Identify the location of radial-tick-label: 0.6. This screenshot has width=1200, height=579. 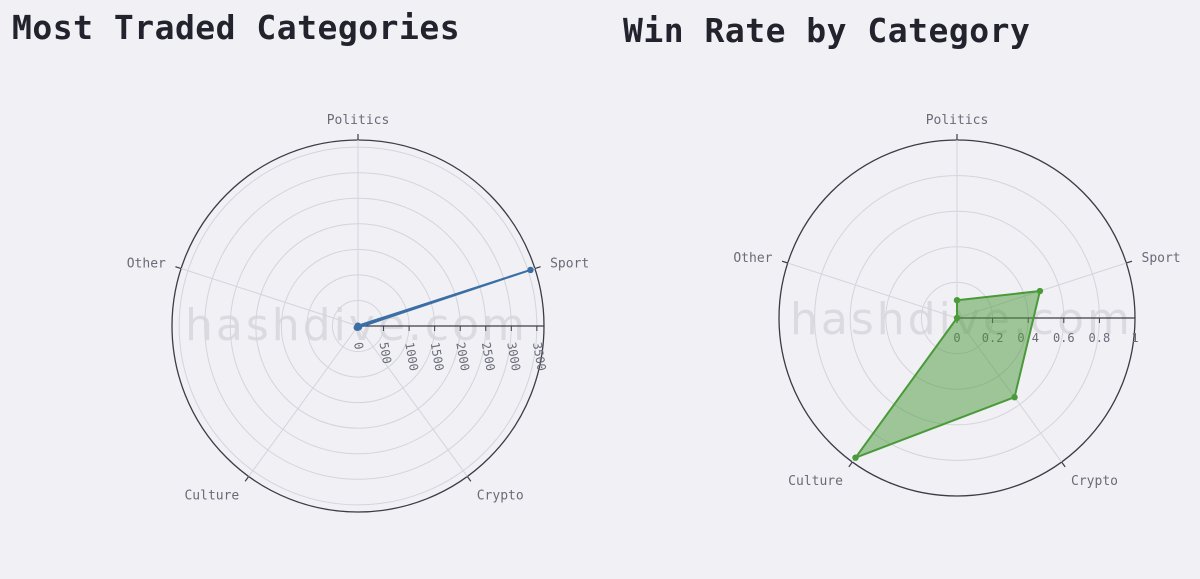
(1064, 338).